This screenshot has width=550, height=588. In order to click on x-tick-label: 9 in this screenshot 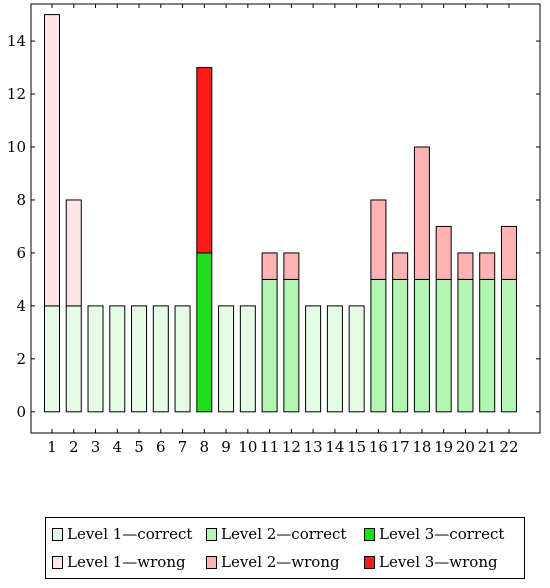, I will do `click(226, 447)`.